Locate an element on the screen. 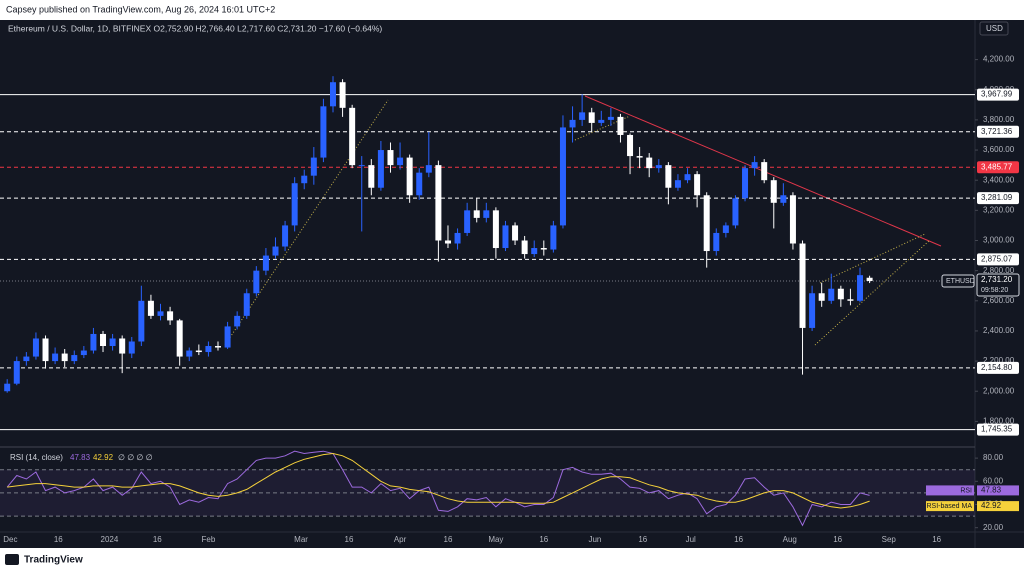 The image size is (1024, 576). legend-name: RSI-based MA is located at coordinates (949, 506).